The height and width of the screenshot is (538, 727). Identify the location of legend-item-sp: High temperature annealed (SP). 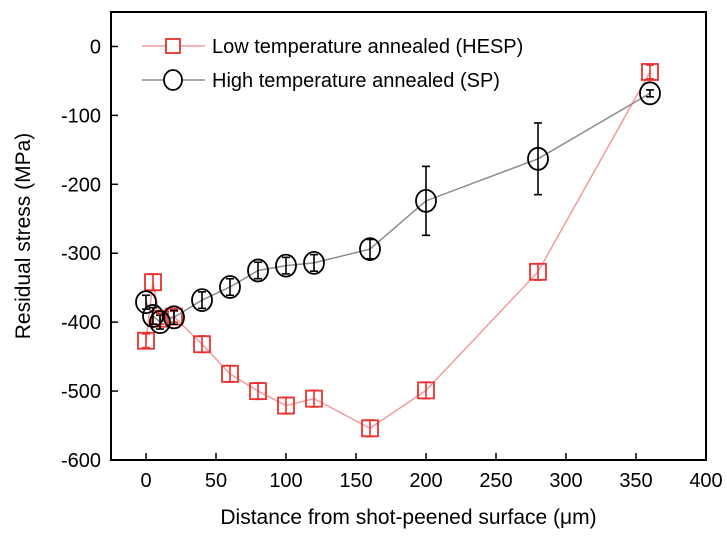
(321, 80).